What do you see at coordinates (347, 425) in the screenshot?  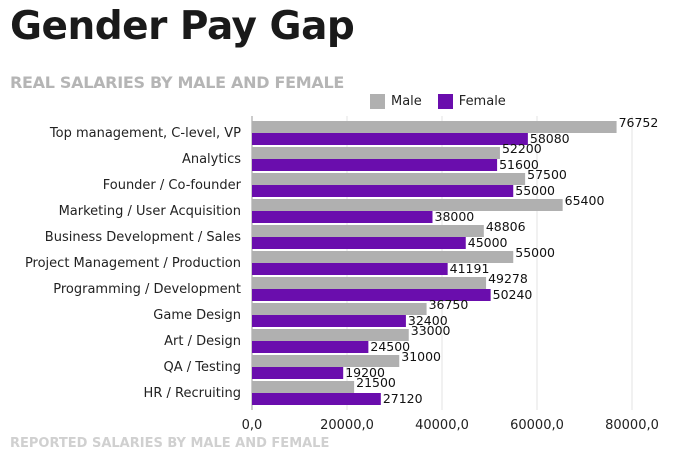 I see `x-tick-label: 20000,0` at bounding box center [347, 425].